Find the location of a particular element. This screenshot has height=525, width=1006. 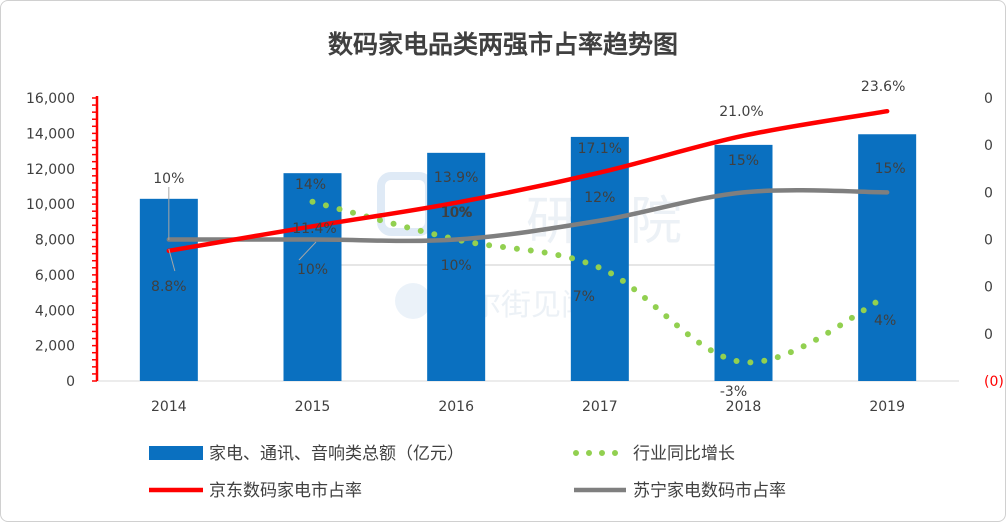

growth-data-label: -3% is located at coordinates (733, 392).